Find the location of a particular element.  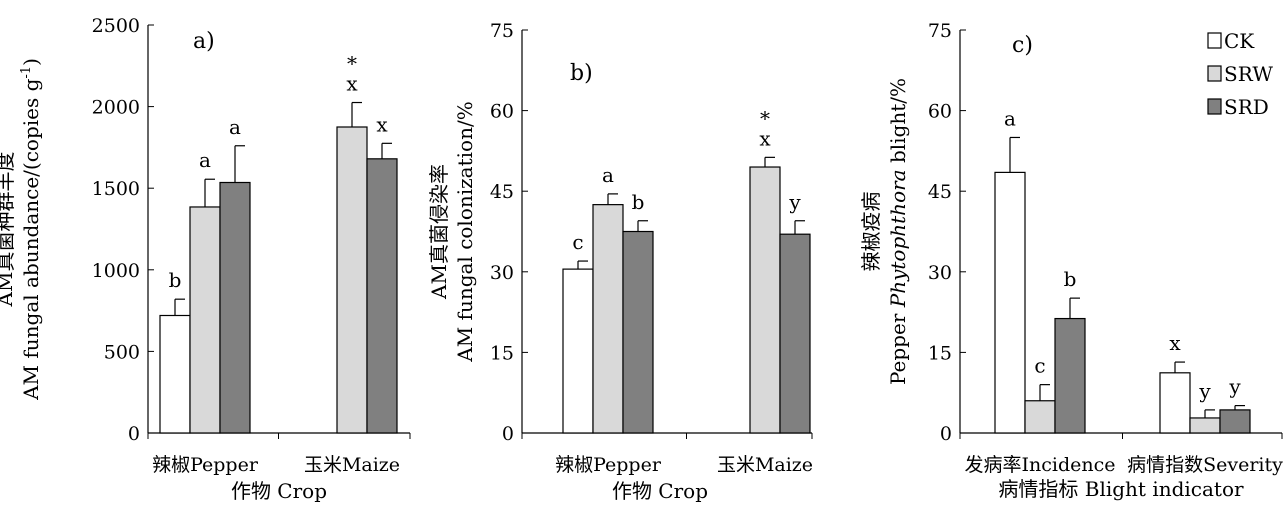

y-axis-label-en: AM fungal abundance/(copies g-1) is located at coordinates (31, 229).